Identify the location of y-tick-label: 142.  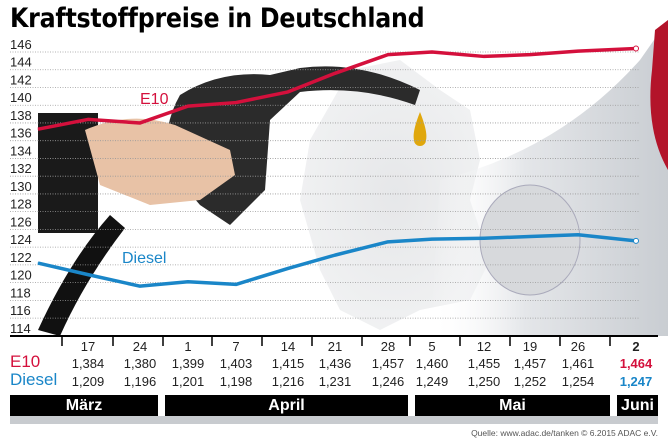
(21, 79).